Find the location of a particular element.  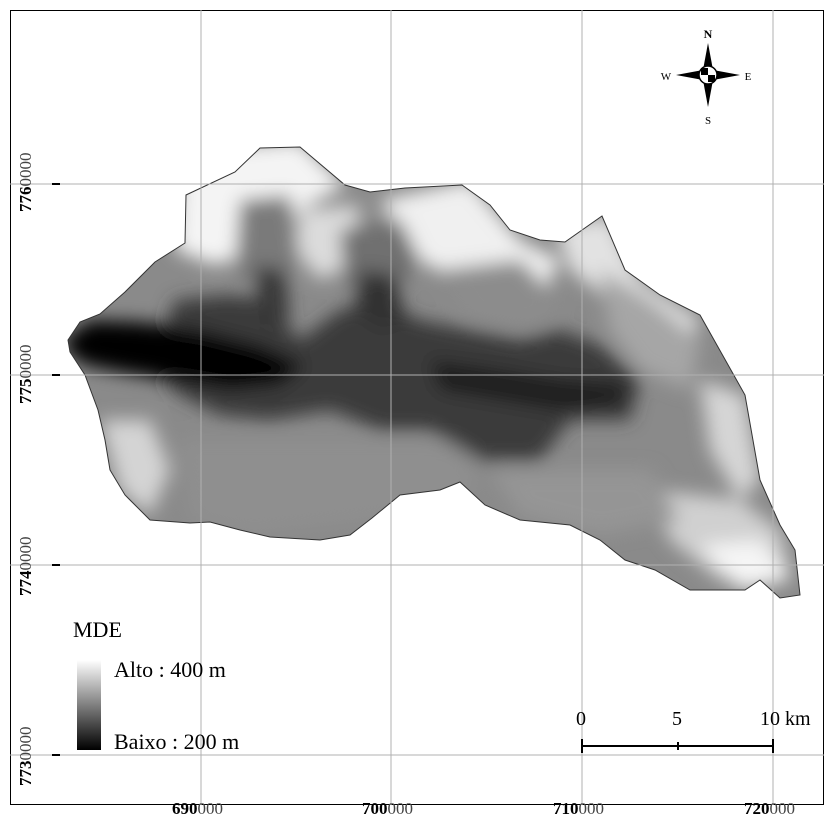

y-tick-label: 7730000 is located at coordinates (25, 756).